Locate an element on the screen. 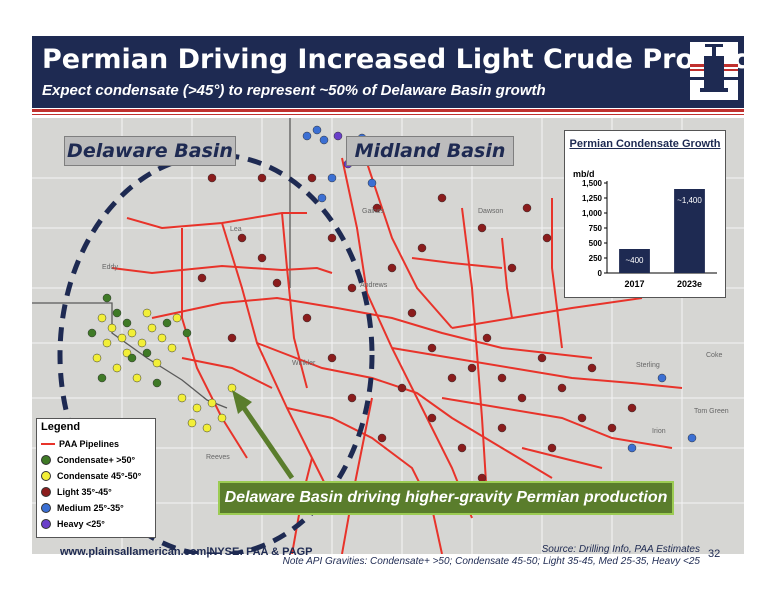  legend-item-condensate-plus: Condensate+ >50° is located at coordinates (88, 460).